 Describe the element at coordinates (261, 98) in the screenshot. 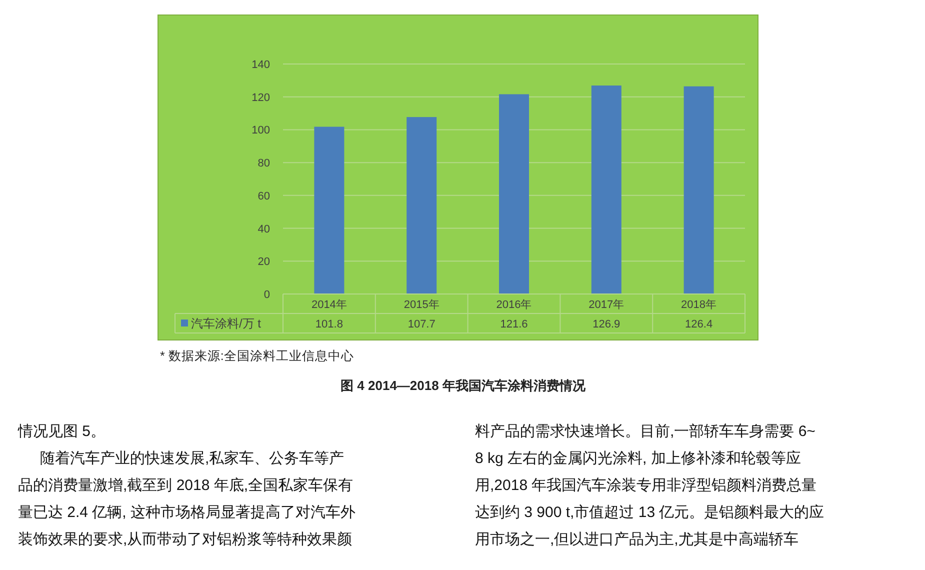

I see `y-tick-label: 120` at that location.